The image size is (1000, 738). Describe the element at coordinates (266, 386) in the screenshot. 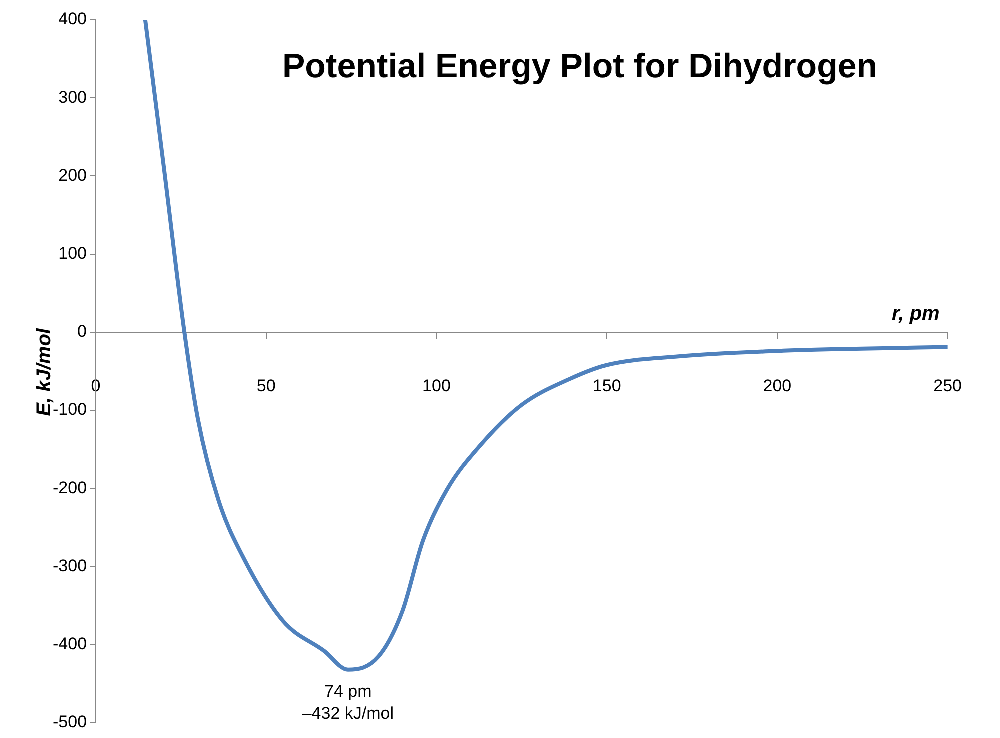

I see `x-tick-label: 50` at that location.